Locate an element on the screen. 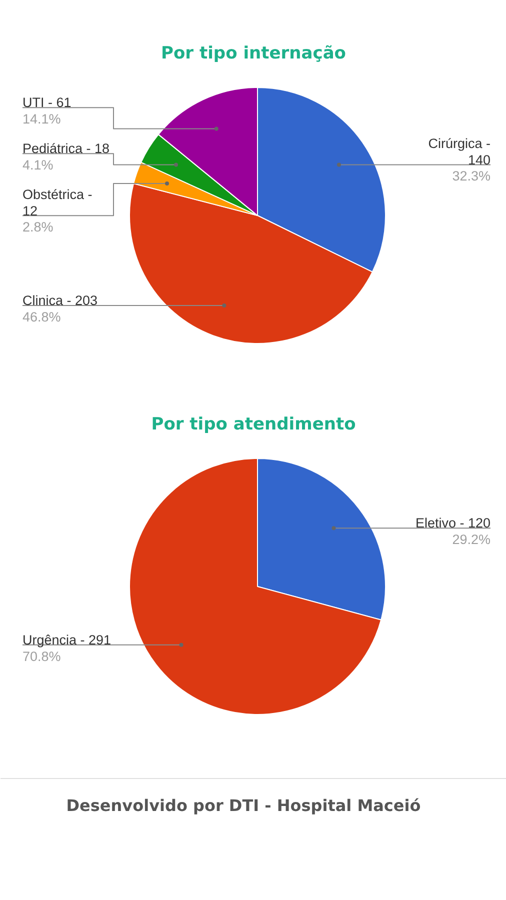  slice-label: Obstétrica - 12 is located at coordinates (57, 203).